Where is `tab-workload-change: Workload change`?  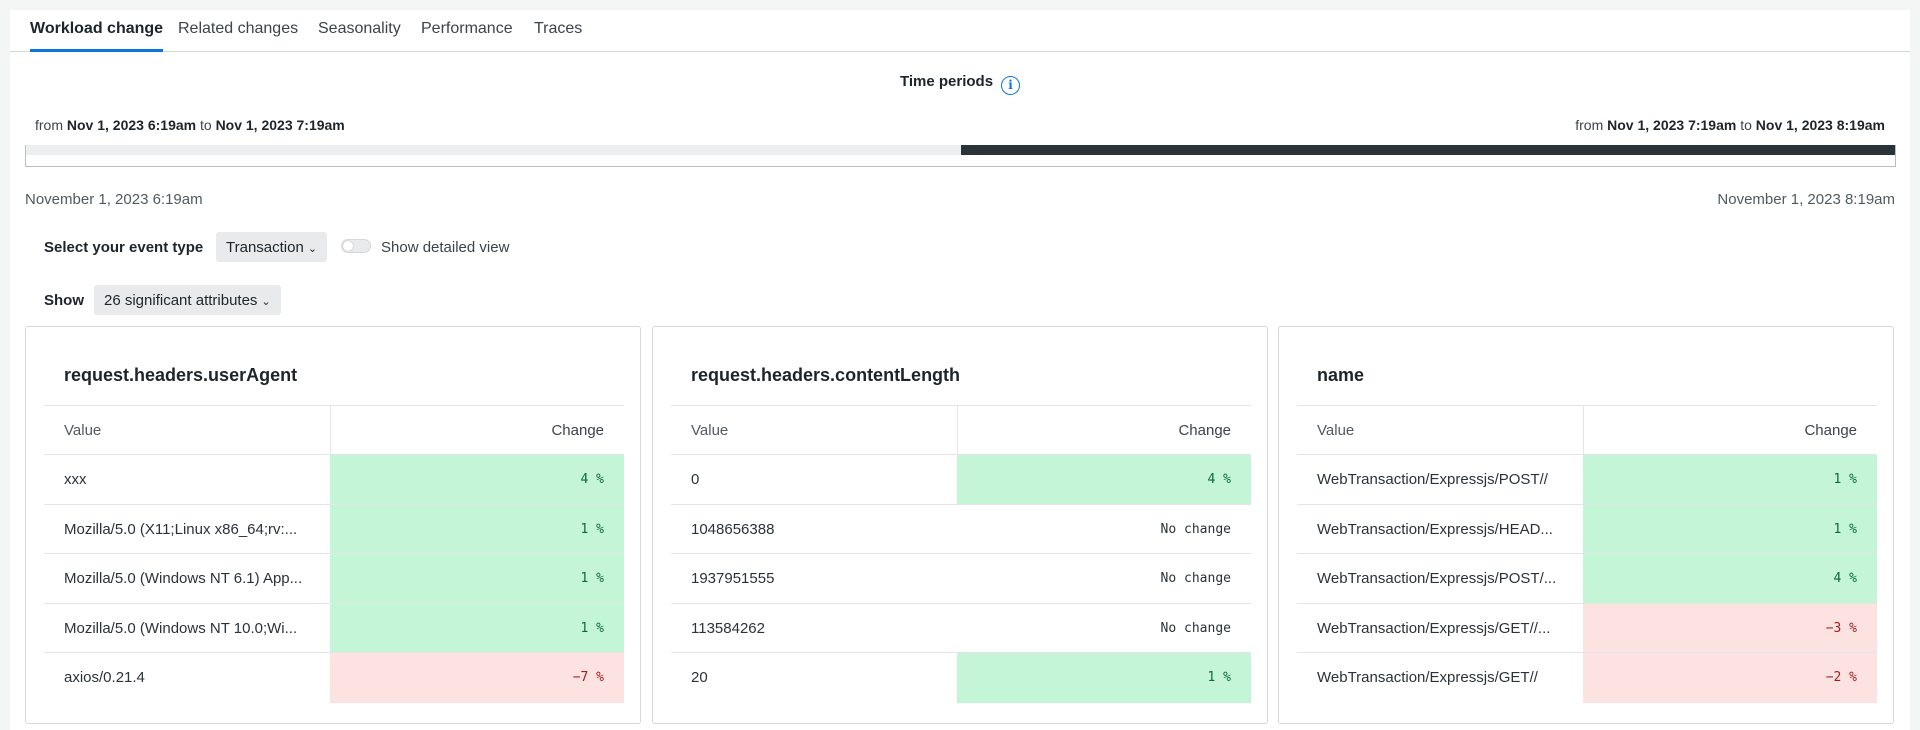 tab-workload-change: Workload change is located at coordinates (97, 36).